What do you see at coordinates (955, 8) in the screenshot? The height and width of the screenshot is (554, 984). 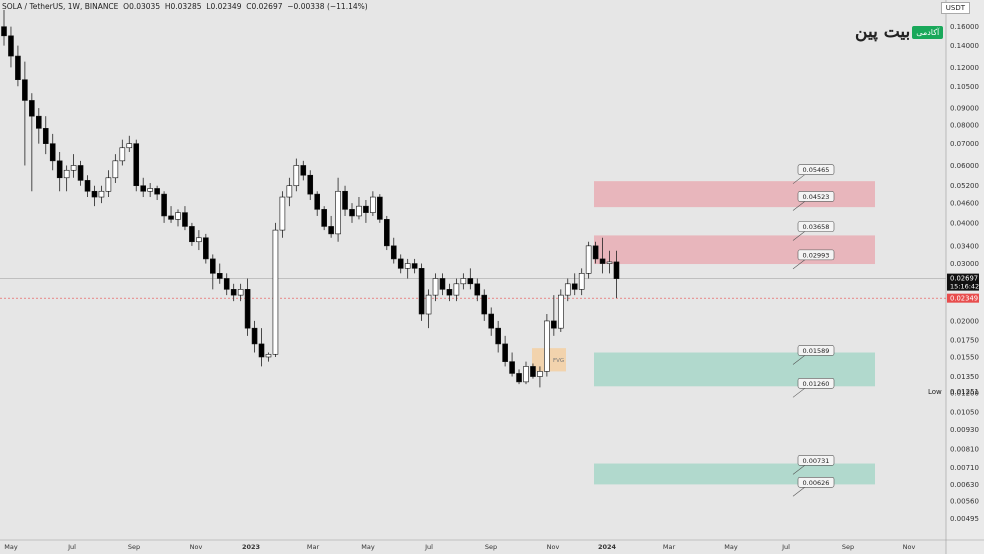 I see `currency-label: USDT` at bounding box center [955, 8].